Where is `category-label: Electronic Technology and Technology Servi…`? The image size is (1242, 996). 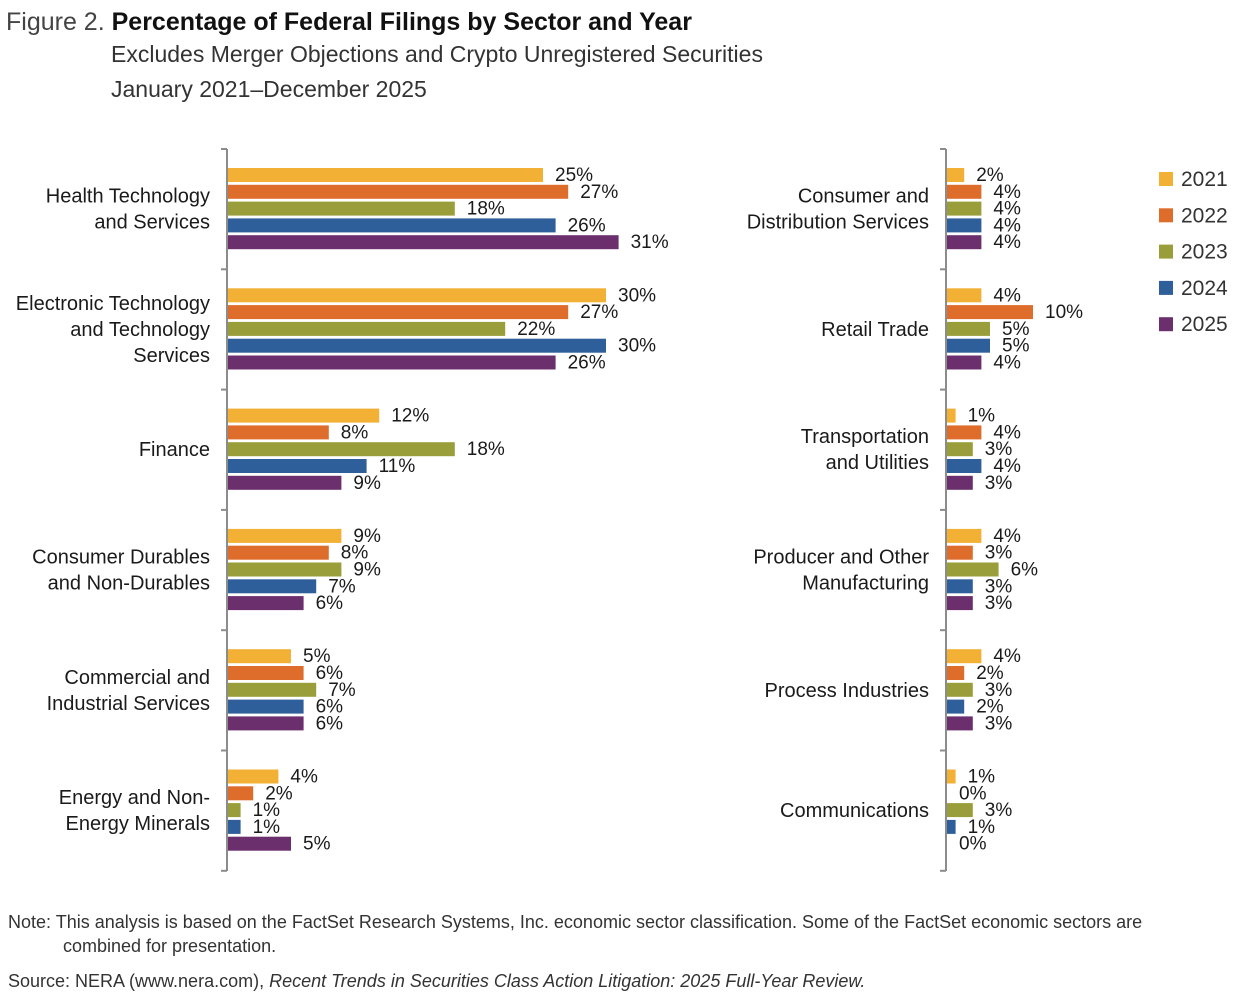 category-label: Electronic Technology and Technology Servi… is located at coordinates (113, 330).